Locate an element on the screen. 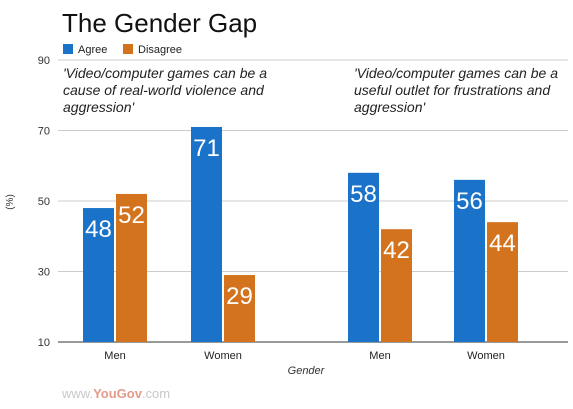 The height and width of the screenshot is (409, 573). y-tick-label: 10 is located at coordinates (44, 343).